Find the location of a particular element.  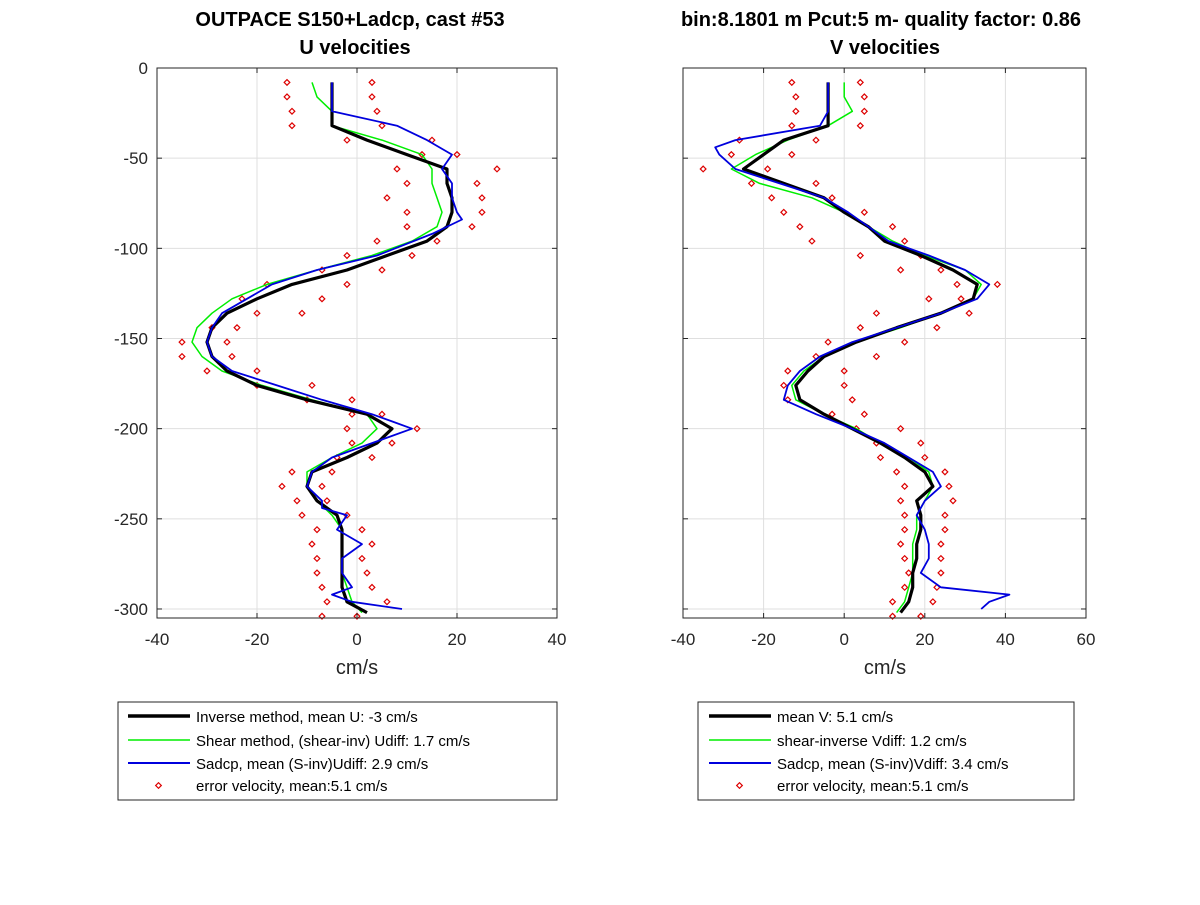

u-xtick-label: 40 is located at coordinates (557, 639).